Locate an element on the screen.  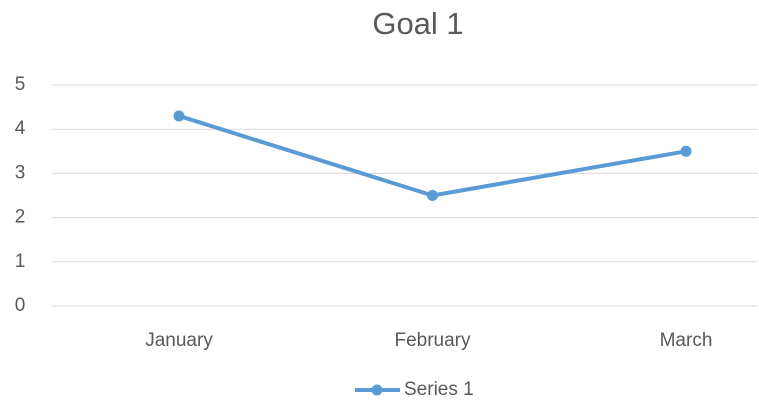
chart-title: Goal 1 is located at coordinates (417, 23).